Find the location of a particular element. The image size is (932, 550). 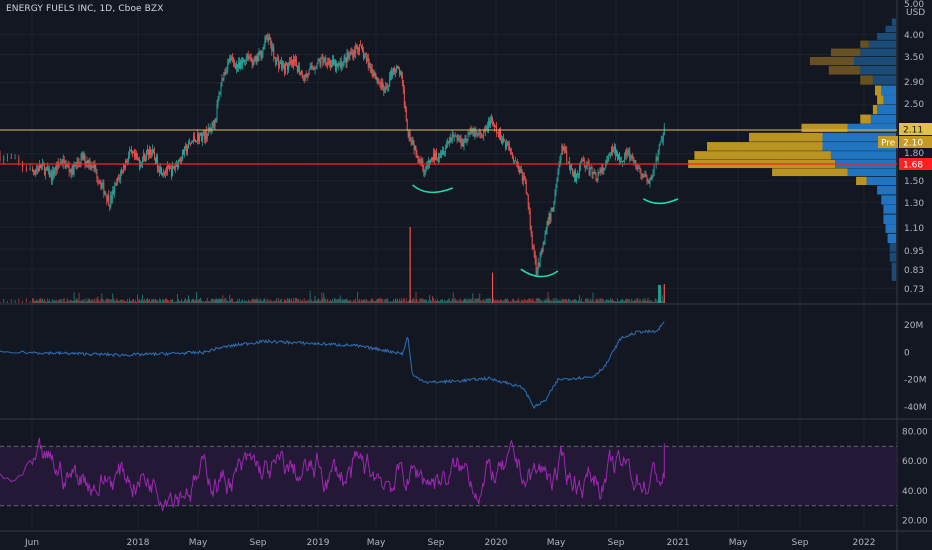

horizontal-lines is located at coordinates (448, 147).